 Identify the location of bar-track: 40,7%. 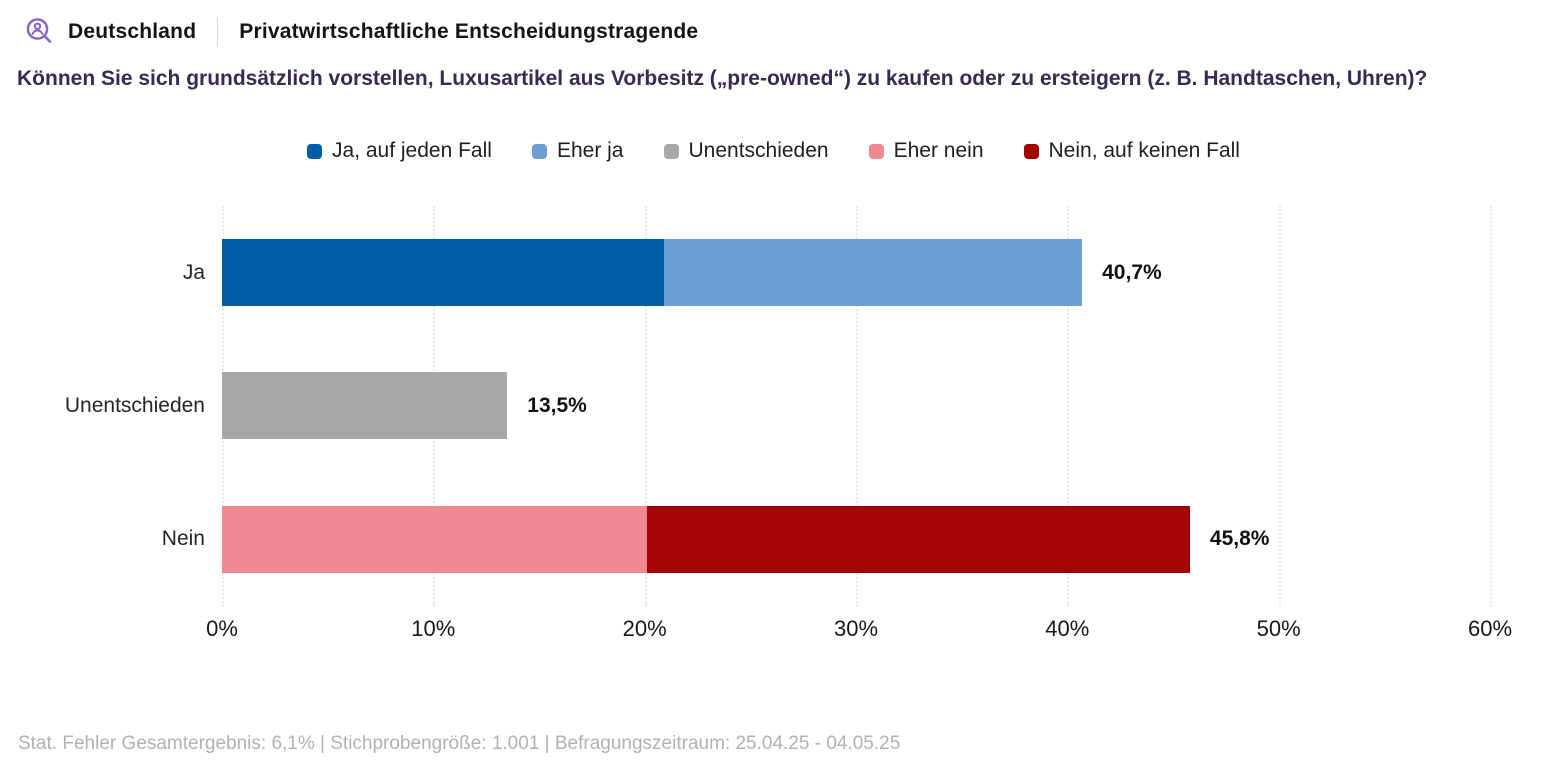
(856, 272).